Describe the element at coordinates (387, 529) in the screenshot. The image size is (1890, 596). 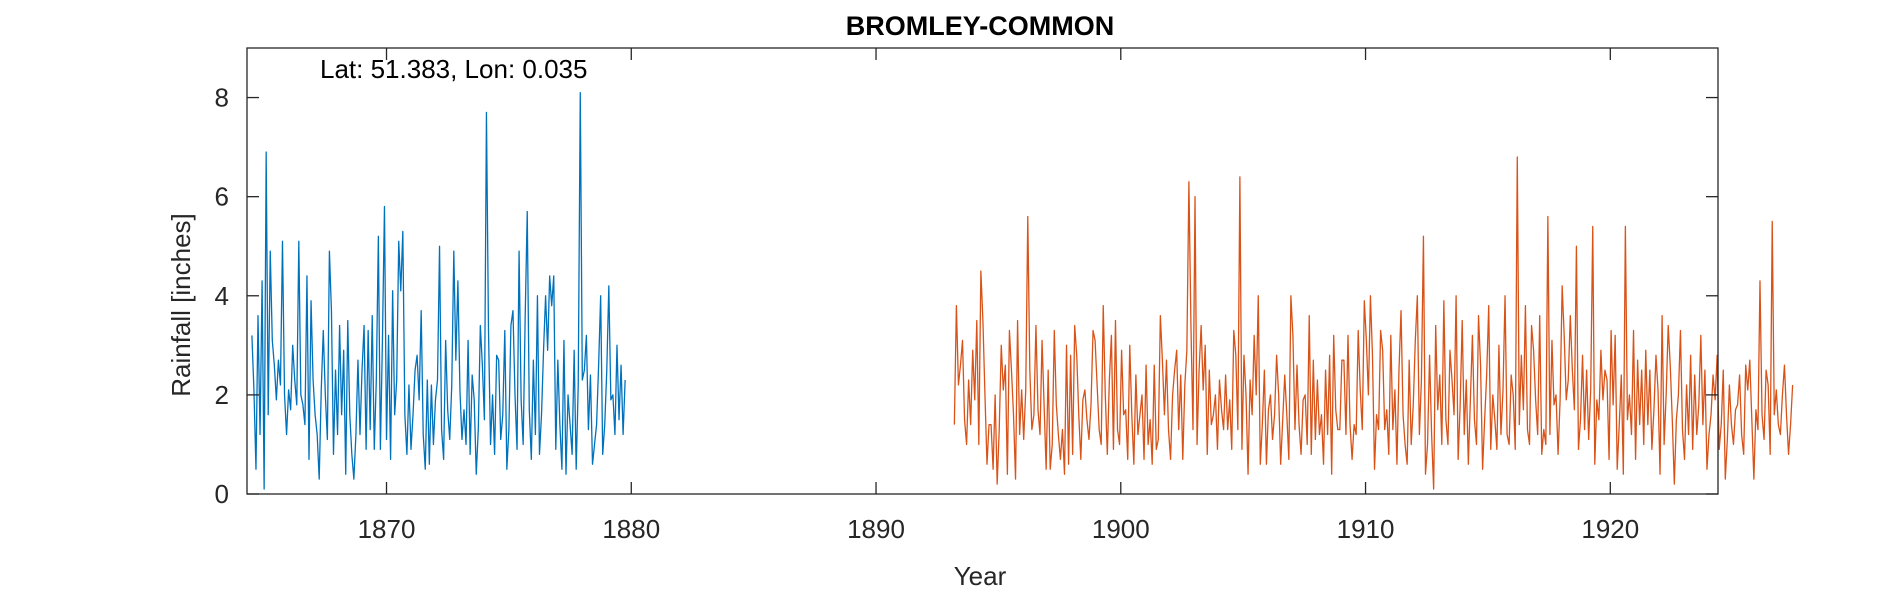
I see `x-tick-label: 1870` at that location.